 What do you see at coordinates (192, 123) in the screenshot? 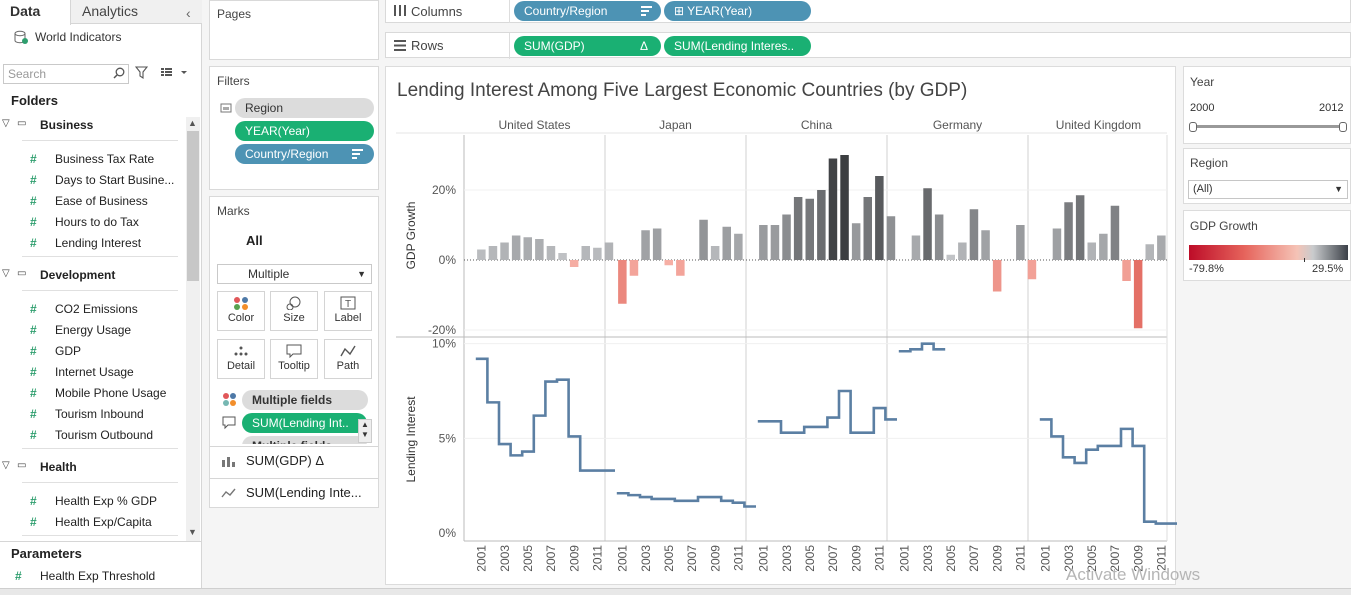
I see `scroll-up-icon: ▲` at bounding box center [192, 123].